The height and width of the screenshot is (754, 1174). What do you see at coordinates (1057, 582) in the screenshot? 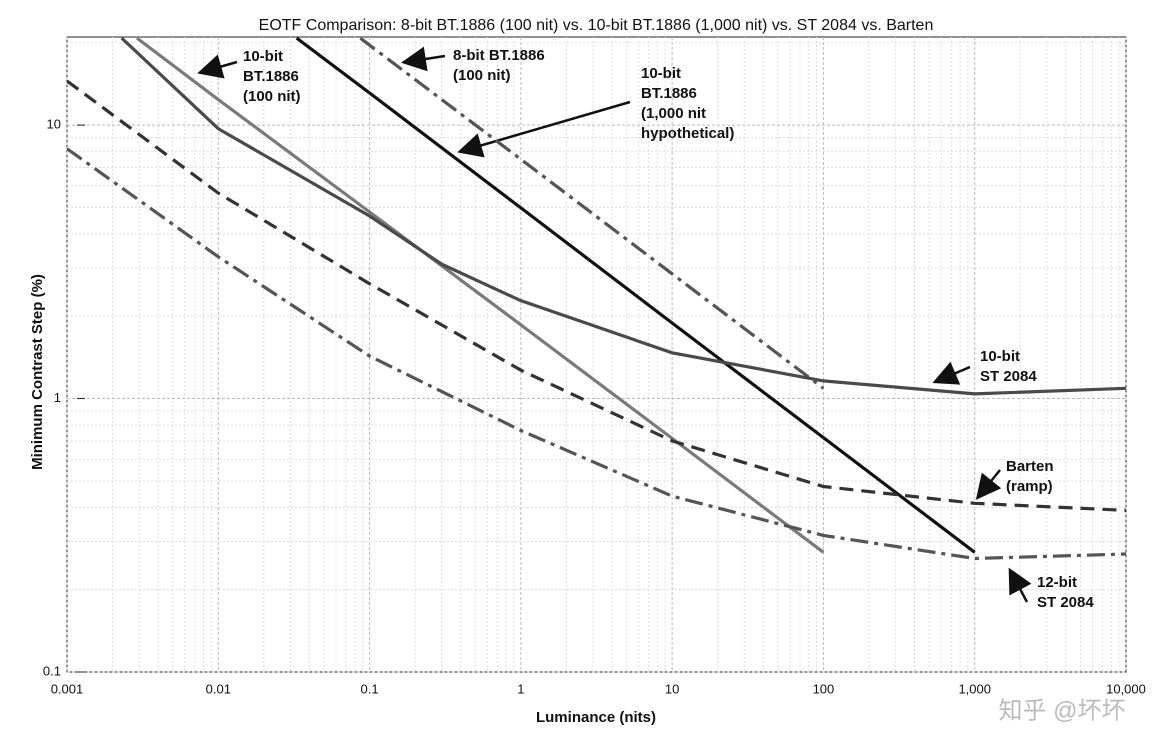
I see `annotation: 12-bit` at bounding box center [1057, 582].